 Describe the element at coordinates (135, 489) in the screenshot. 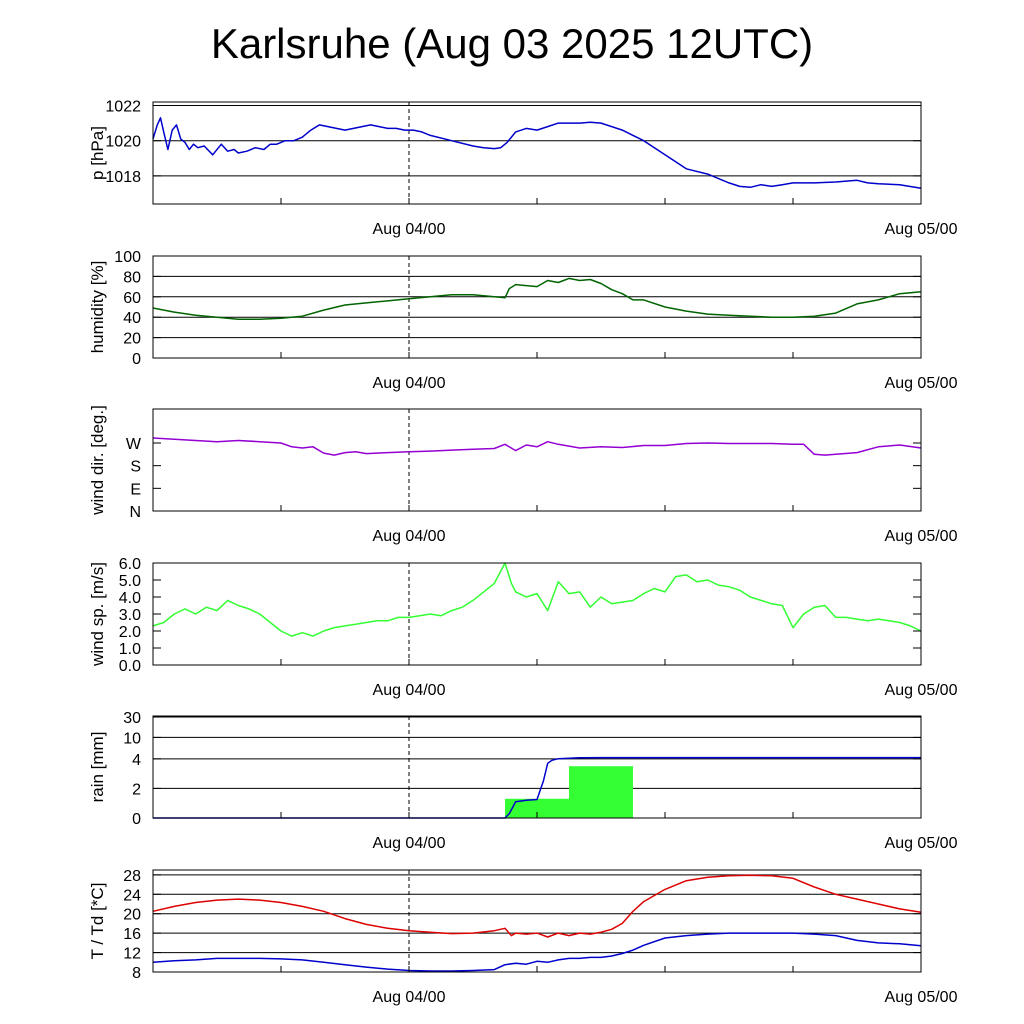

I see `y-tick-label: E` at that location.